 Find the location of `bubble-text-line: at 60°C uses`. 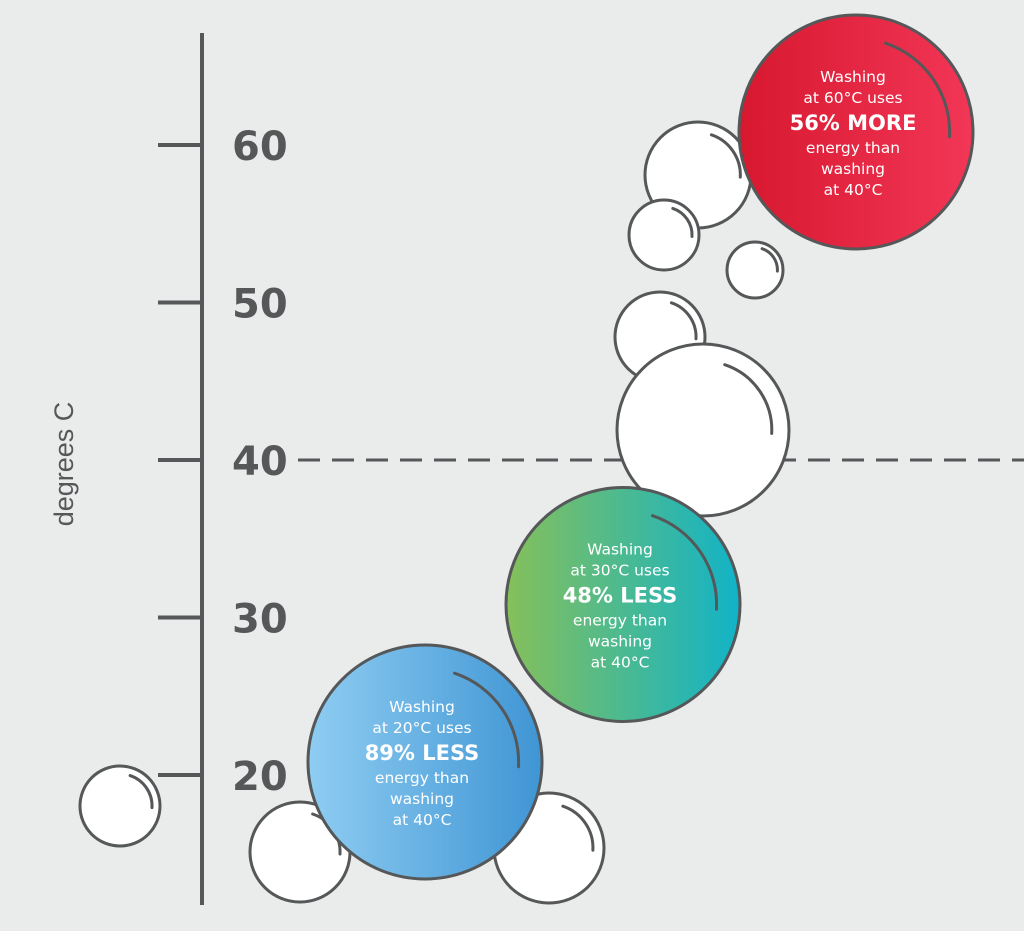

bubble-text-line: at 60°C uses is located at coordinates (852, 98).